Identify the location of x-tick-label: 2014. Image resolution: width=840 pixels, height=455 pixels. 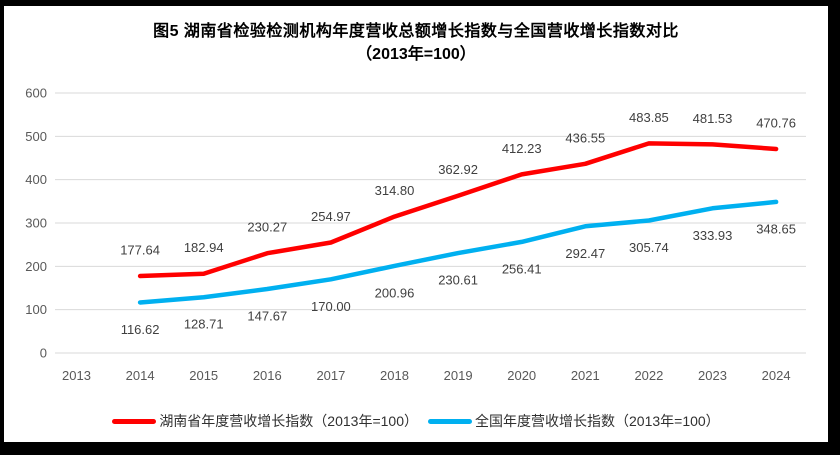
(140, 375).